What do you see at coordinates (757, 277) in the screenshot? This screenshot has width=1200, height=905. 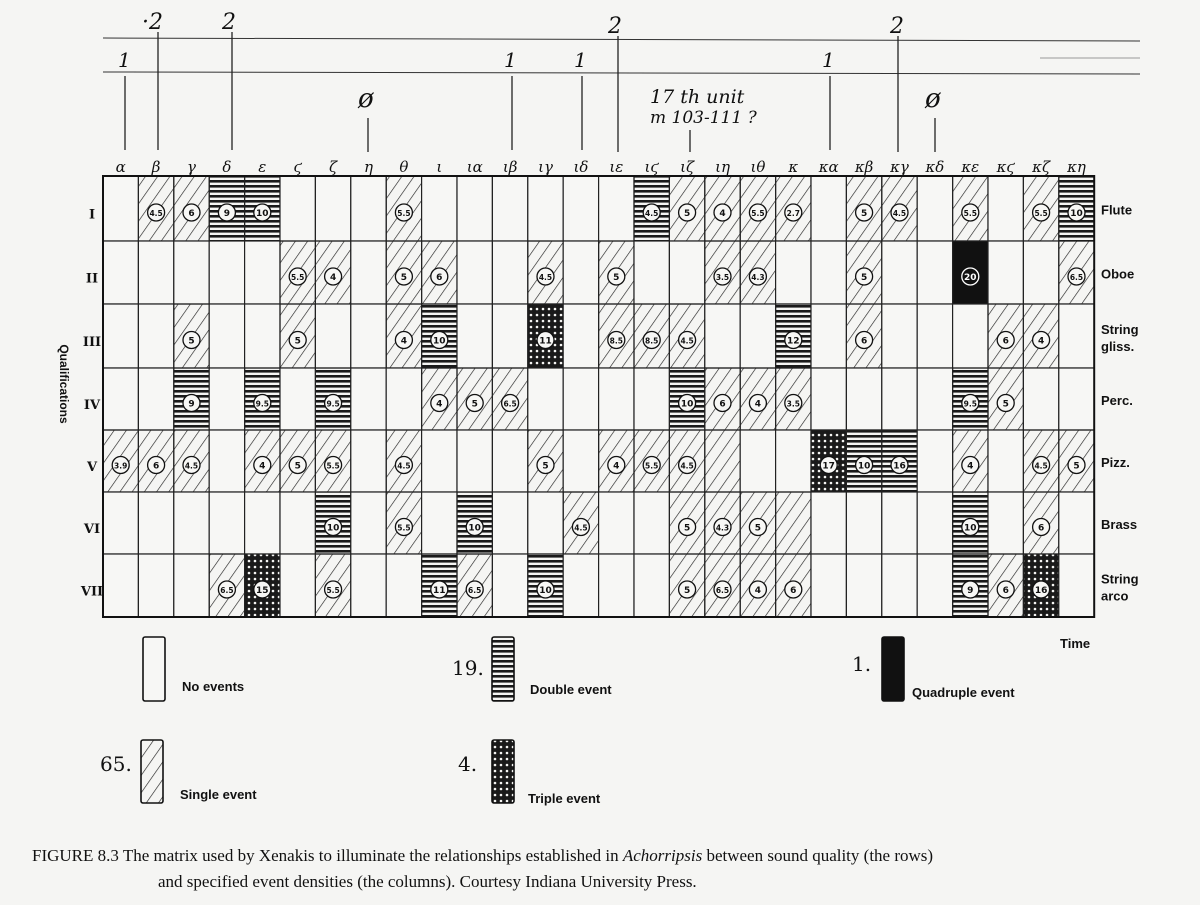 I see `density-value: 4.3` at bounding box center [757, 277].